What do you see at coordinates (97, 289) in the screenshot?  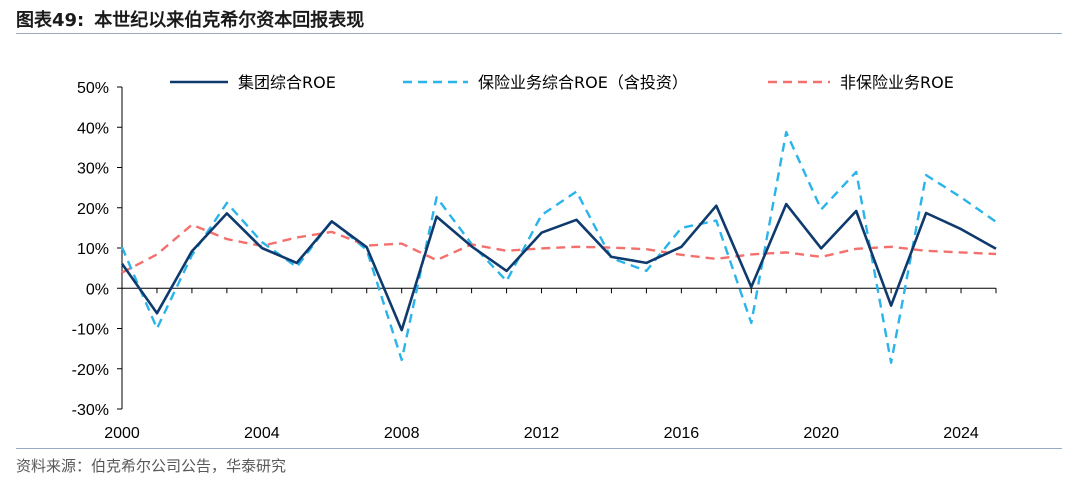 I see `y-tick-label: 0%` at bounding box center [97, 289].